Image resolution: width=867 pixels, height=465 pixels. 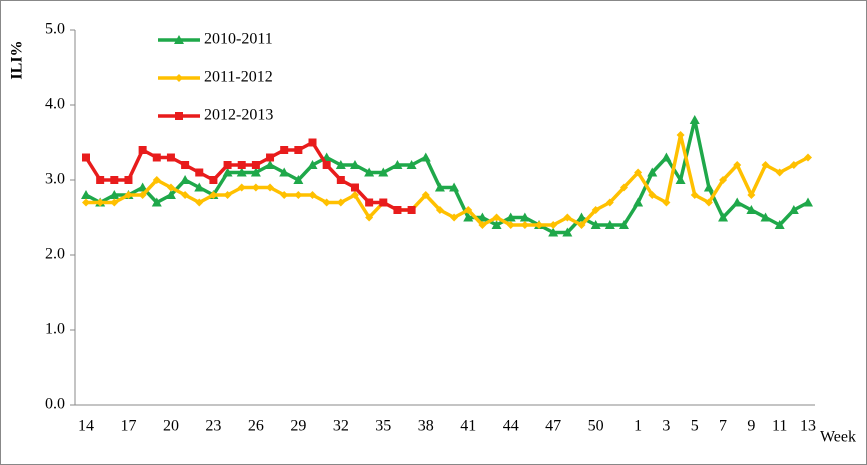 What do you see at coordinates (17, 59) in the screenshot?
I see `y-axis-label: ILI%` at bounding box center [17, 59].